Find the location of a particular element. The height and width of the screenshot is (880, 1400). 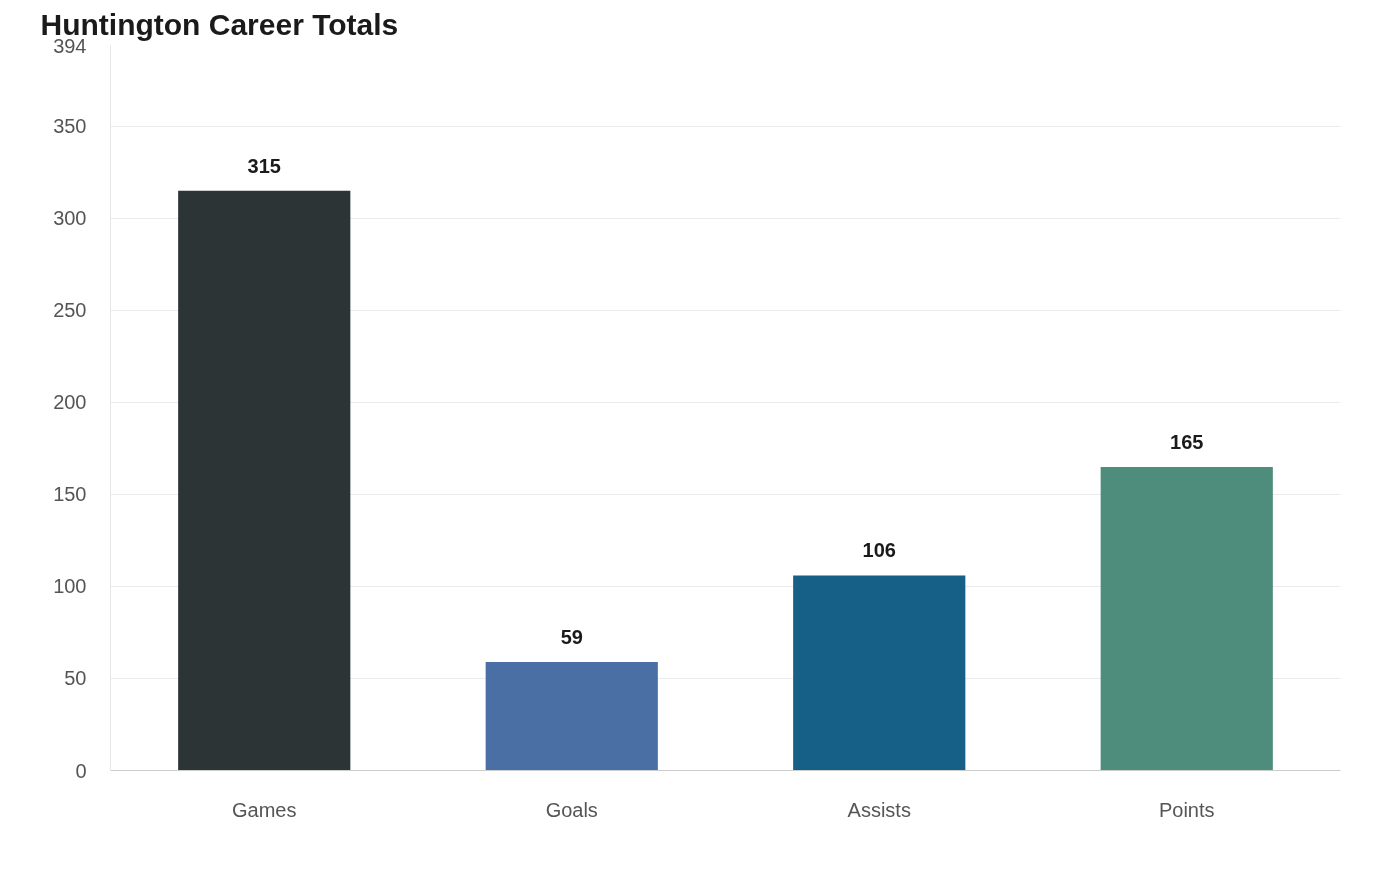

x-tick-label: Assists is located at coordinates (879, 809).